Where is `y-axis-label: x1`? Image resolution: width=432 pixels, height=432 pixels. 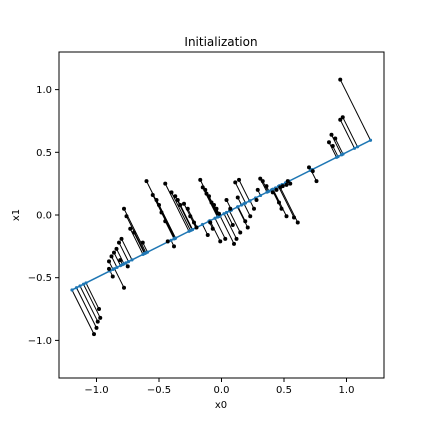 y-axis-label: x1 is located at coordinates (16, 215).